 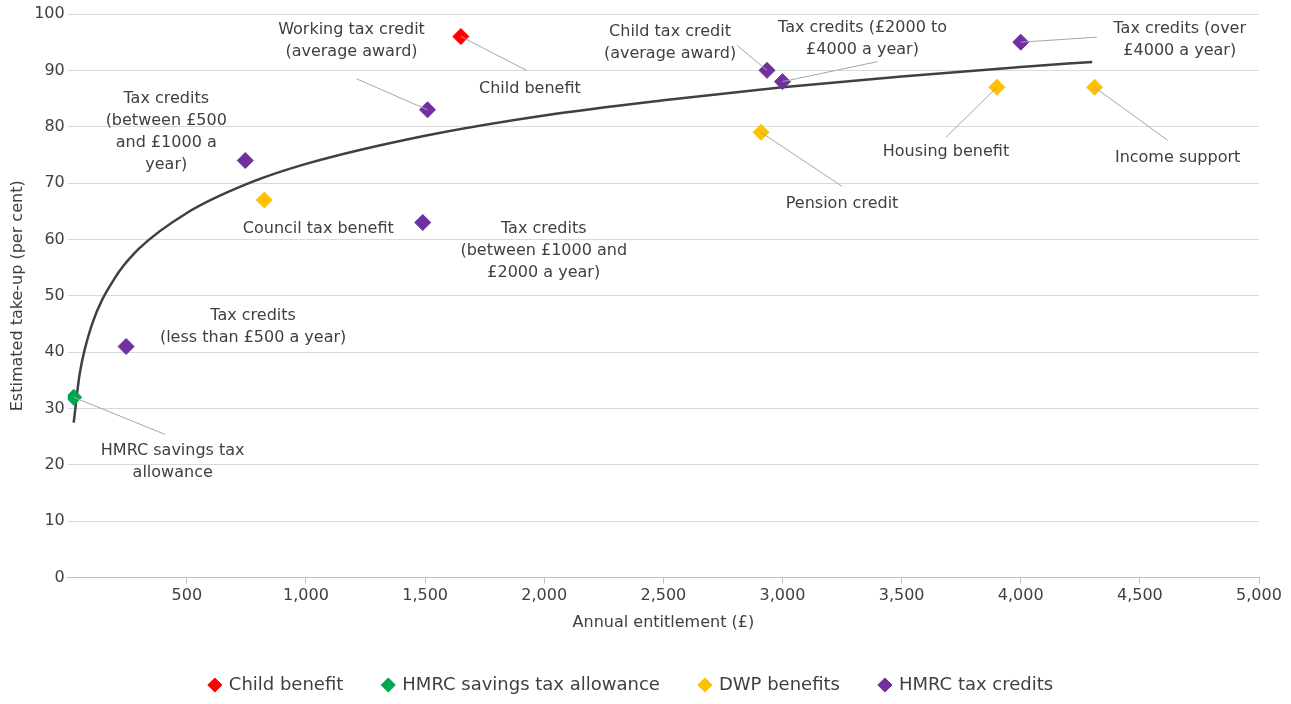 I want to click on x-tick-label: 5,000, so click(x=1259, y=595).